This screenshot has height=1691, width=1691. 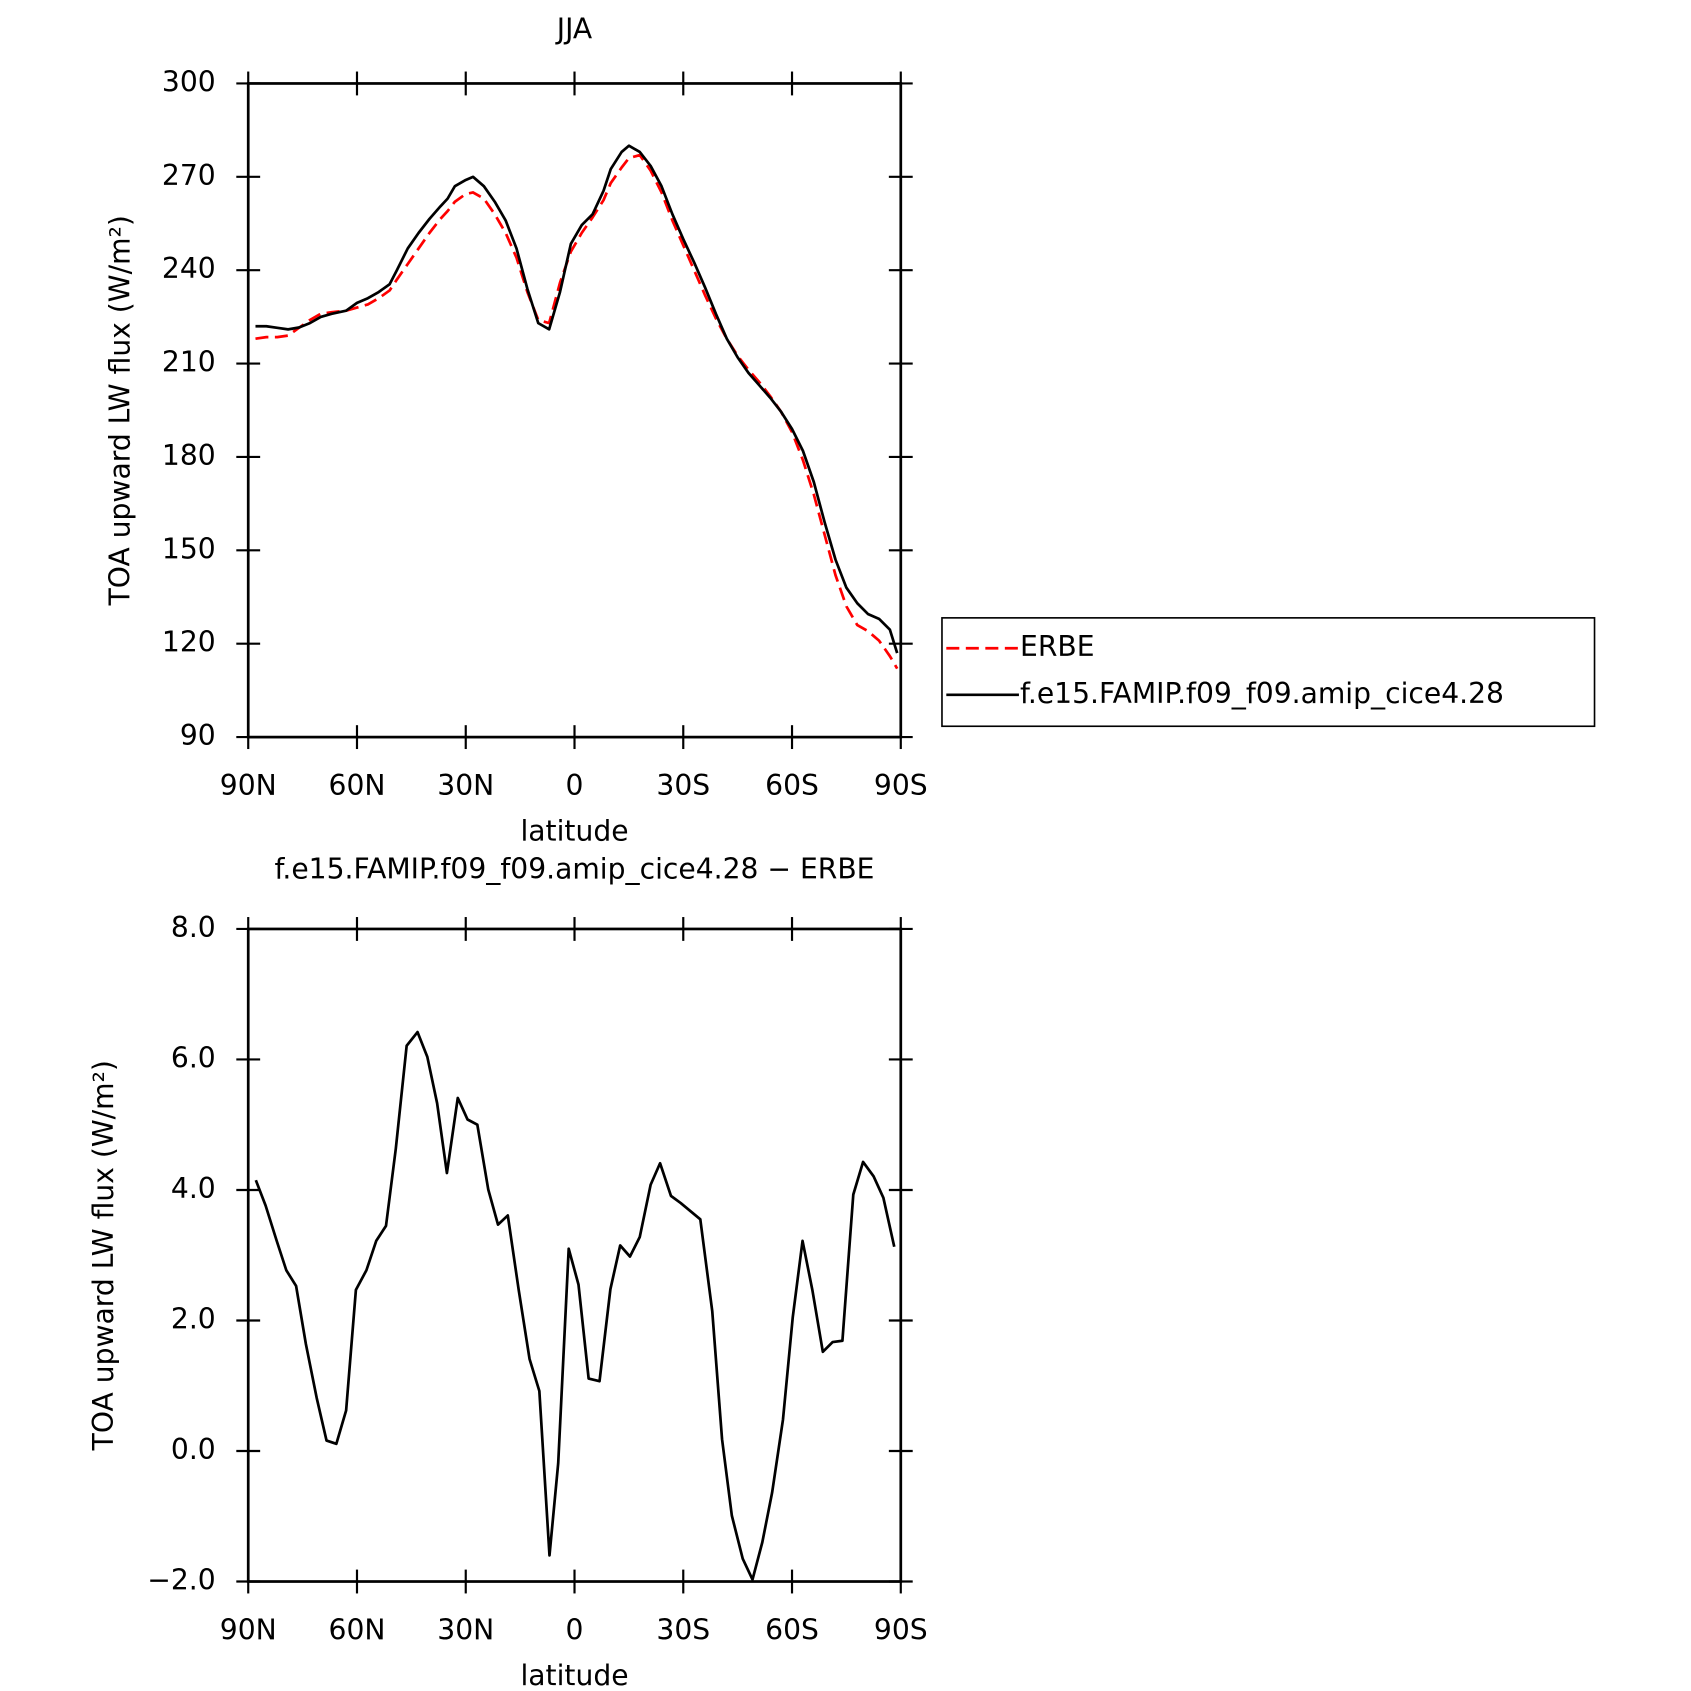 I want to click on y-tick-label: 4.0, so click(x=193, y=1188).